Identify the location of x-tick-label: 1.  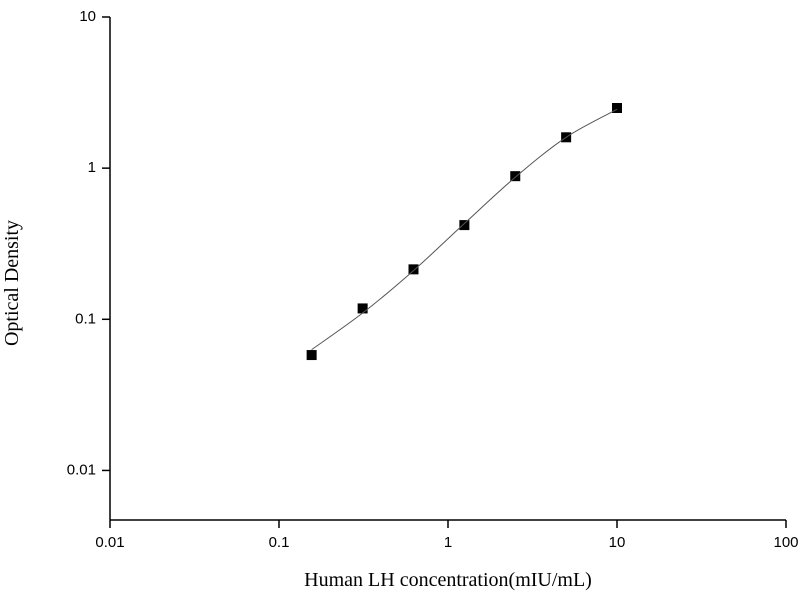
(448, 542).